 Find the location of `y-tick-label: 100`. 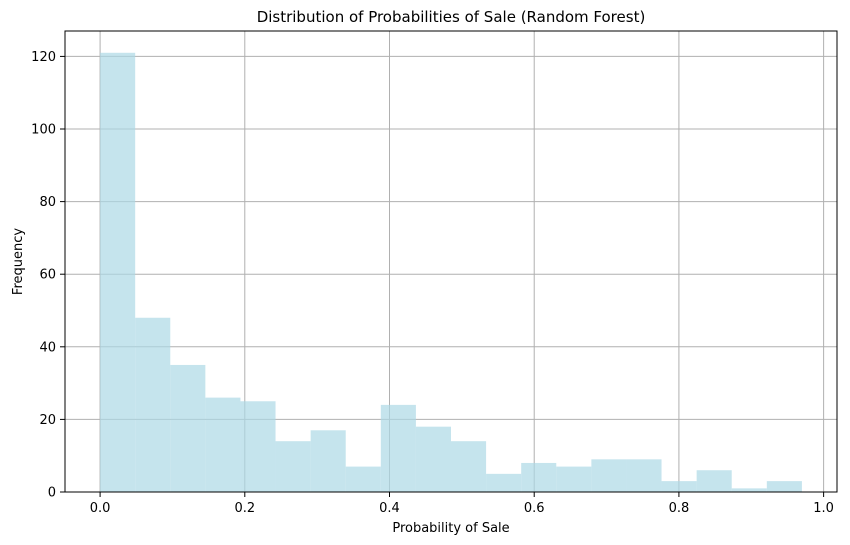

y-tick-label: 100 is located at coordinates (43, 130).